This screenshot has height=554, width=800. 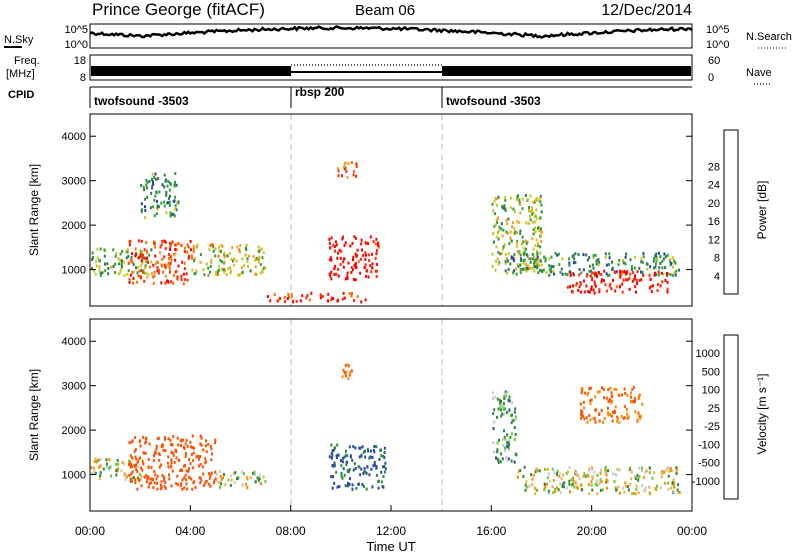 I want to click on y-tick-label-0-0: 1000, so click(x=74, y=271).